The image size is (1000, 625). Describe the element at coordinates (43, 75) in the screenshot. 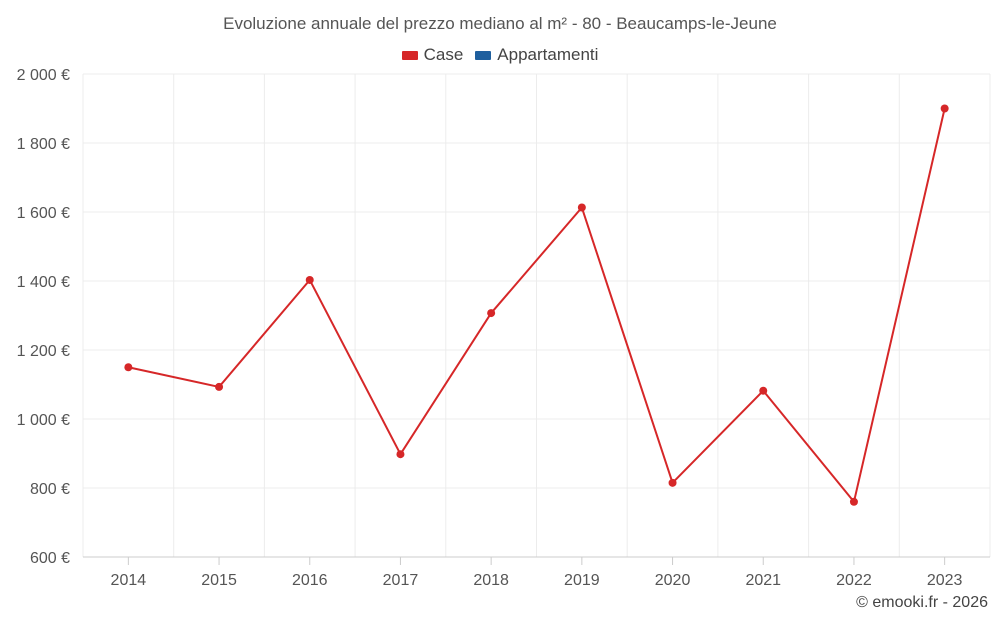

I see `y-tick-label: 2 000 €` at that location.